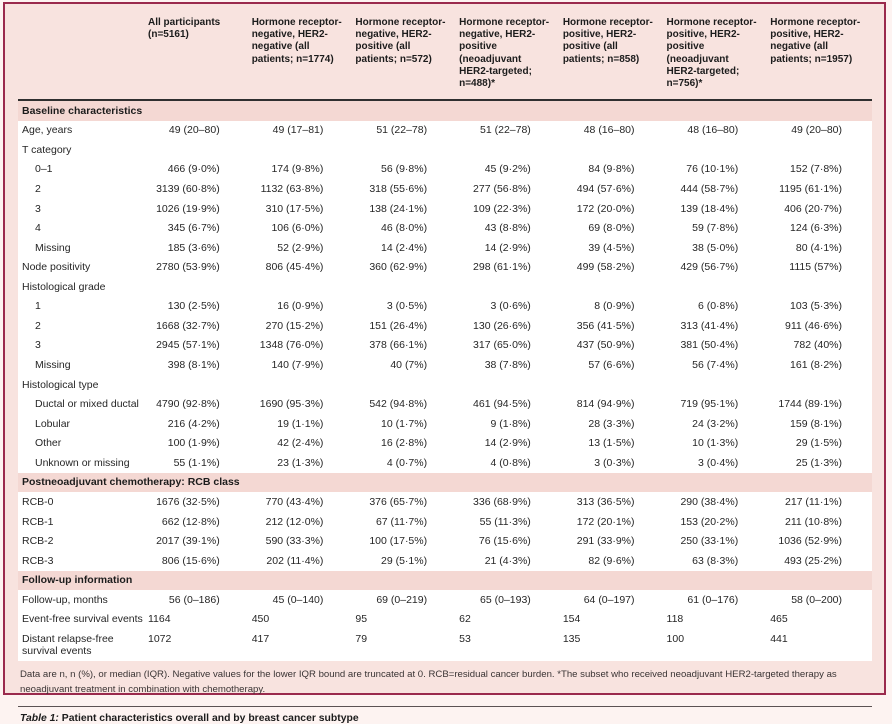 This screenshot has height=724, width=892. Describe the element at coordinates (709, 501) in the screenshot. I see `value-cell: 290 (38·4%)` at that location.